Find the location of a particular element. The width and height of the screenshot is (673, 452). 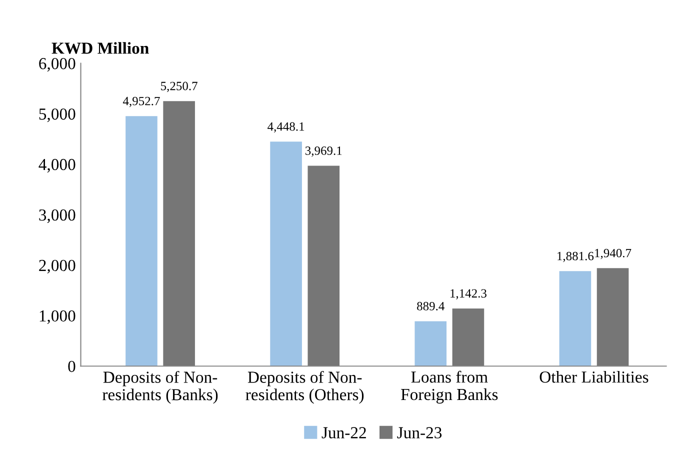

y-tick-label: 6,000 is located at coordinates (57, 65).